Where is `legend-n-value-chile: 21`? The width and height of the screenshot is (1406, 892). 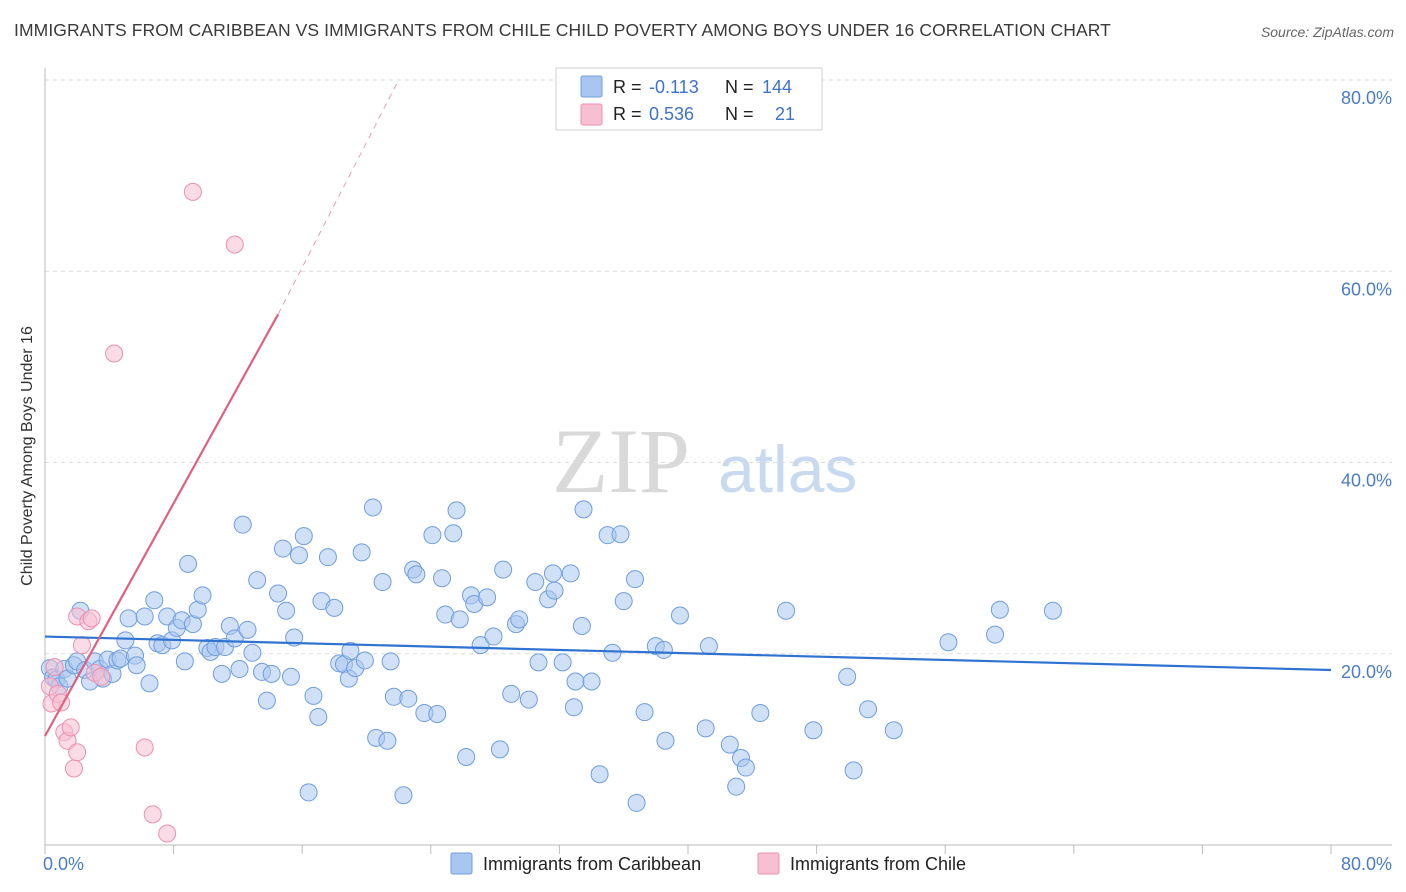
legend-n-value-chile: 21 is located at coordinates (785, 114).